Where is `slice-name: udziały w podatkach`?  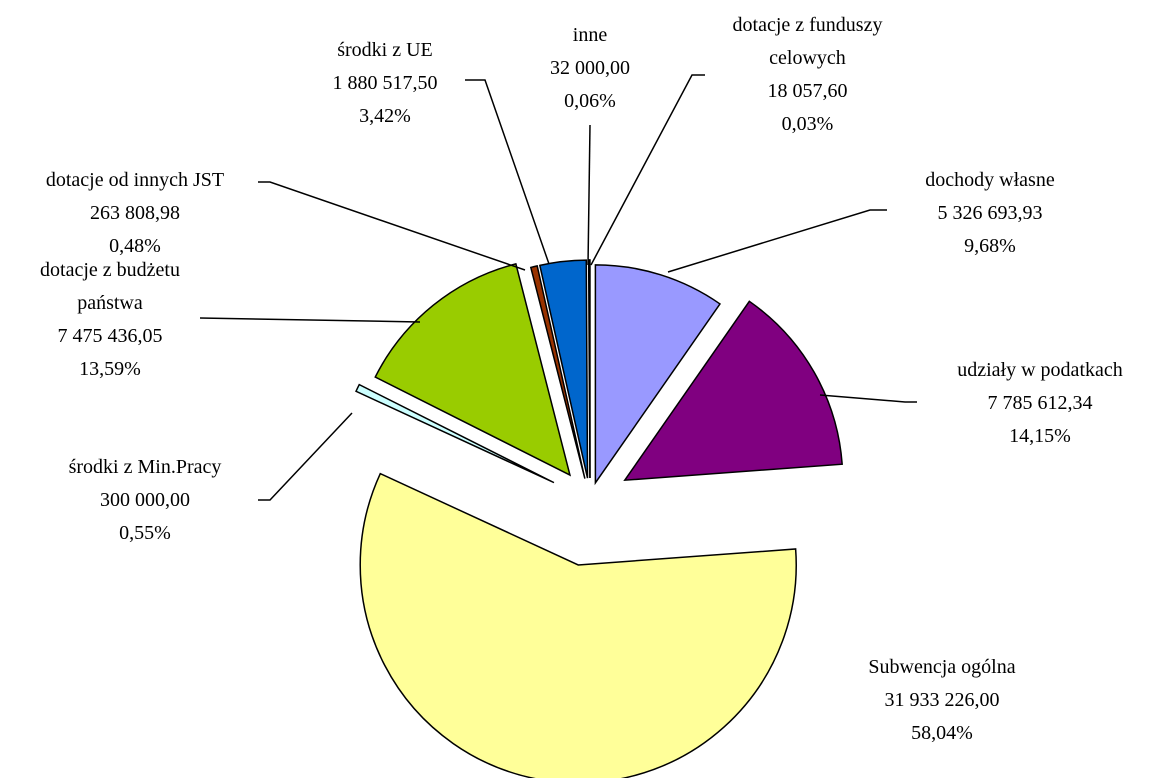
slice-name: udziały w podatkach is located at coordinates (1040, 370).